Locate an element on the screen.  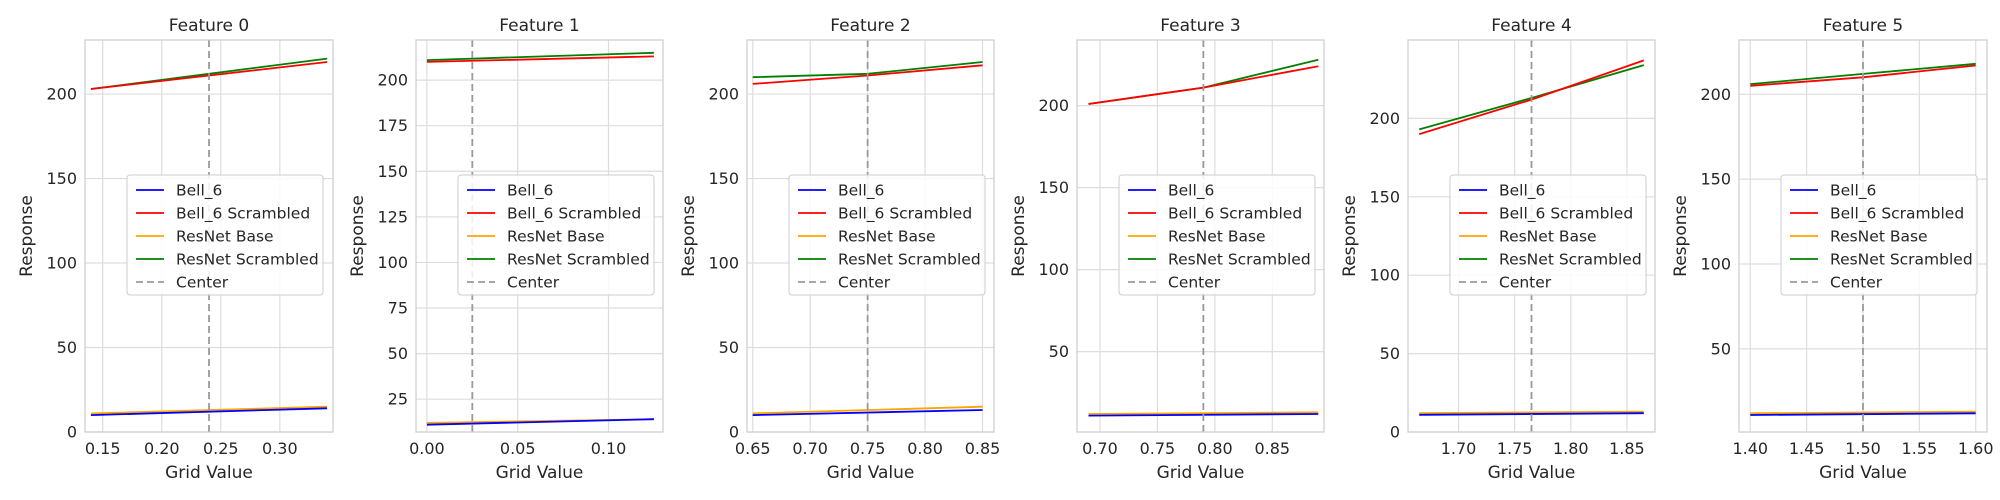
subplot-title: Feature 0 is located at coordinates (209, 26).